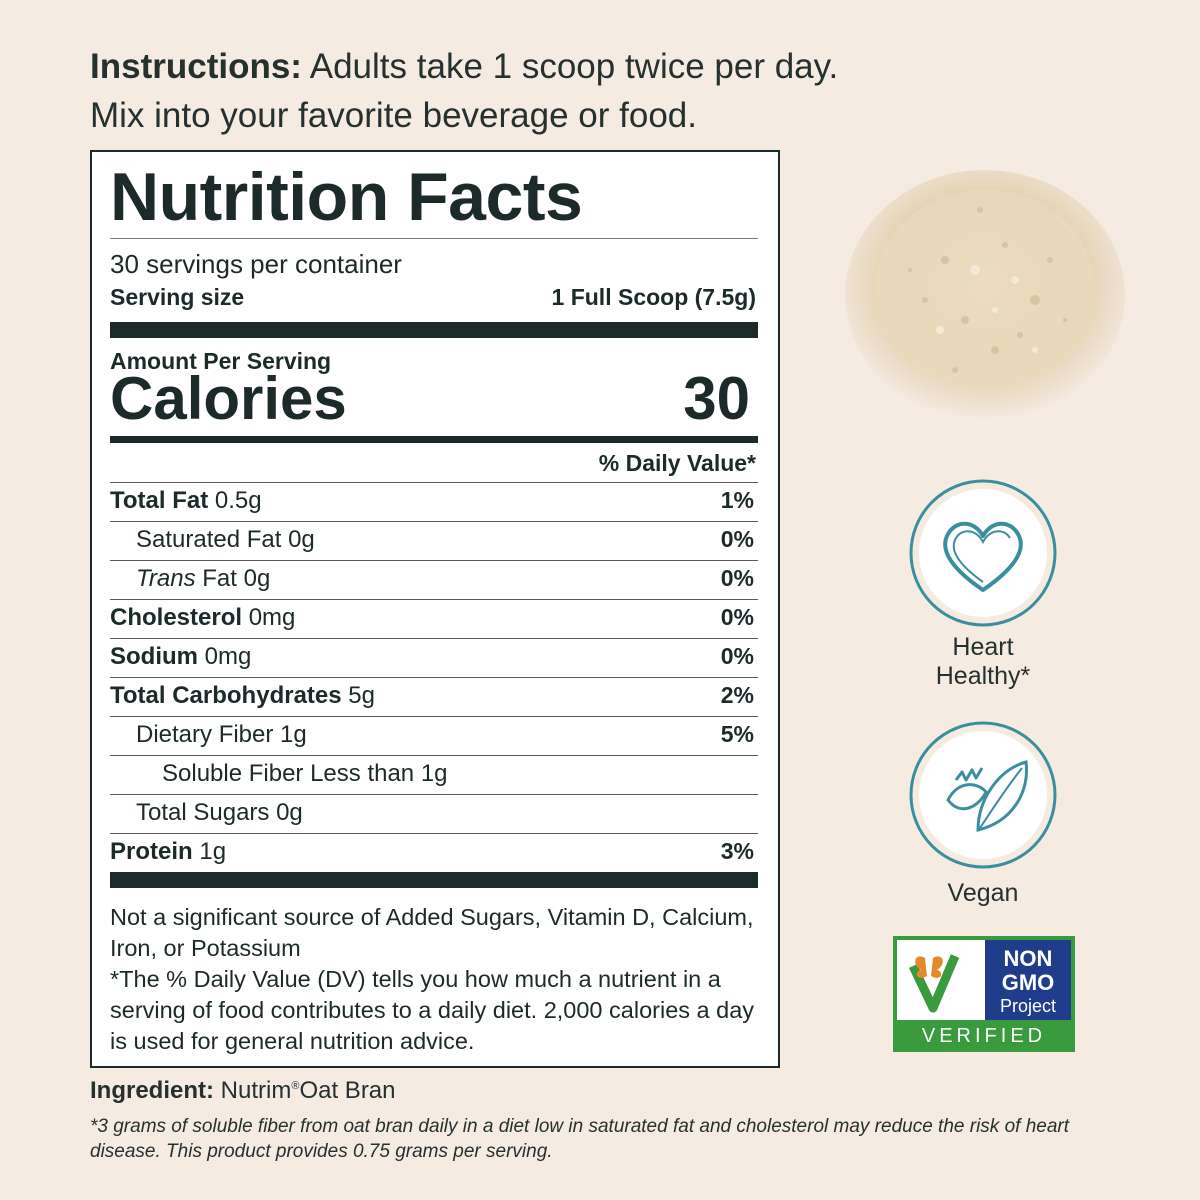 The height and width of the screenshot is (1200, 1200). I want to click on checkmark-icon, so click(934, 983).